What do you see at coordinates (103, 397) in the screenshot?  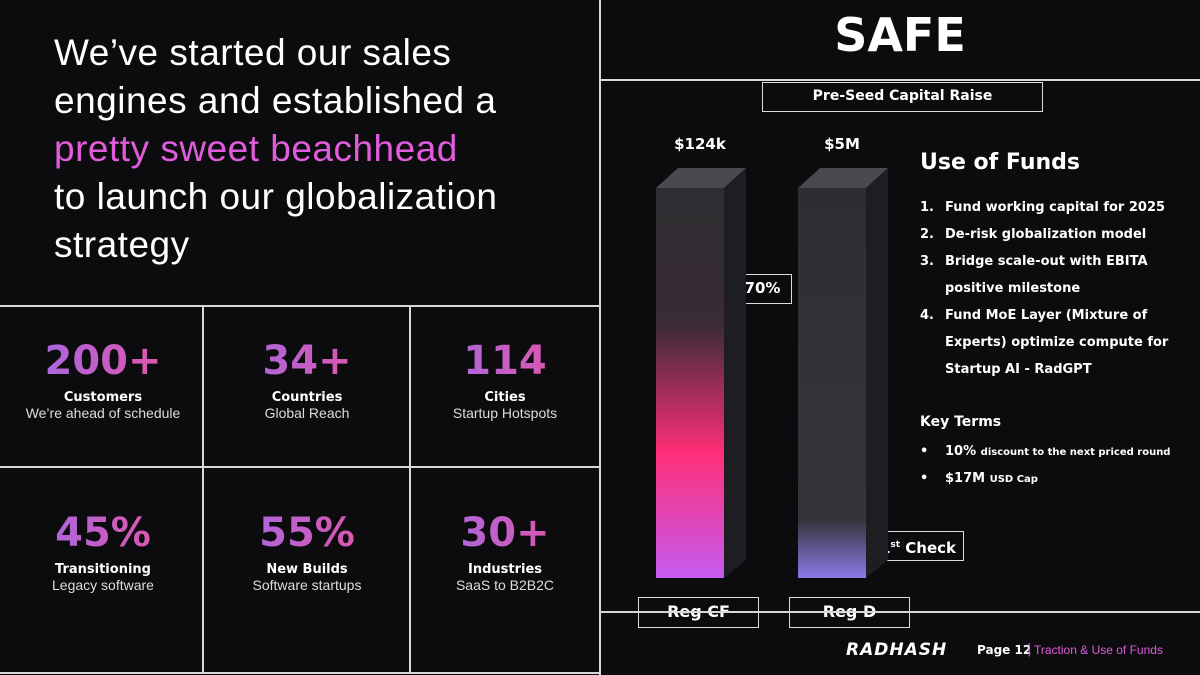 I see `stat-label: Customers` at bounding box center [103, 397].